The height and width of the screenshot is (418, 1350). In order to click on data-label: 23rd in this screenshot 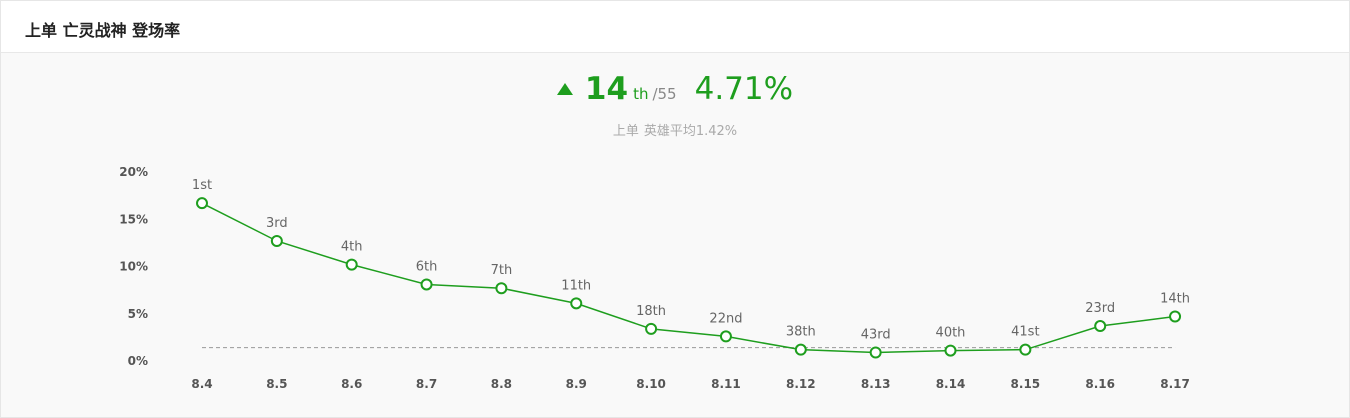, I will do `click(1100, 308)`.